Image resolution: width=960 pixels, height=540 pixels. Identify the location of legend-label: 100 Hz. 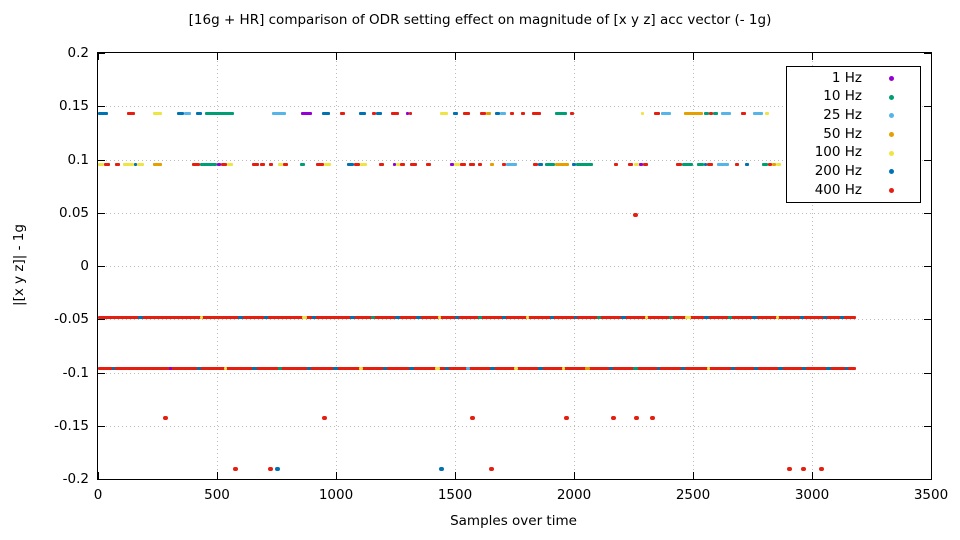
(838, 152).